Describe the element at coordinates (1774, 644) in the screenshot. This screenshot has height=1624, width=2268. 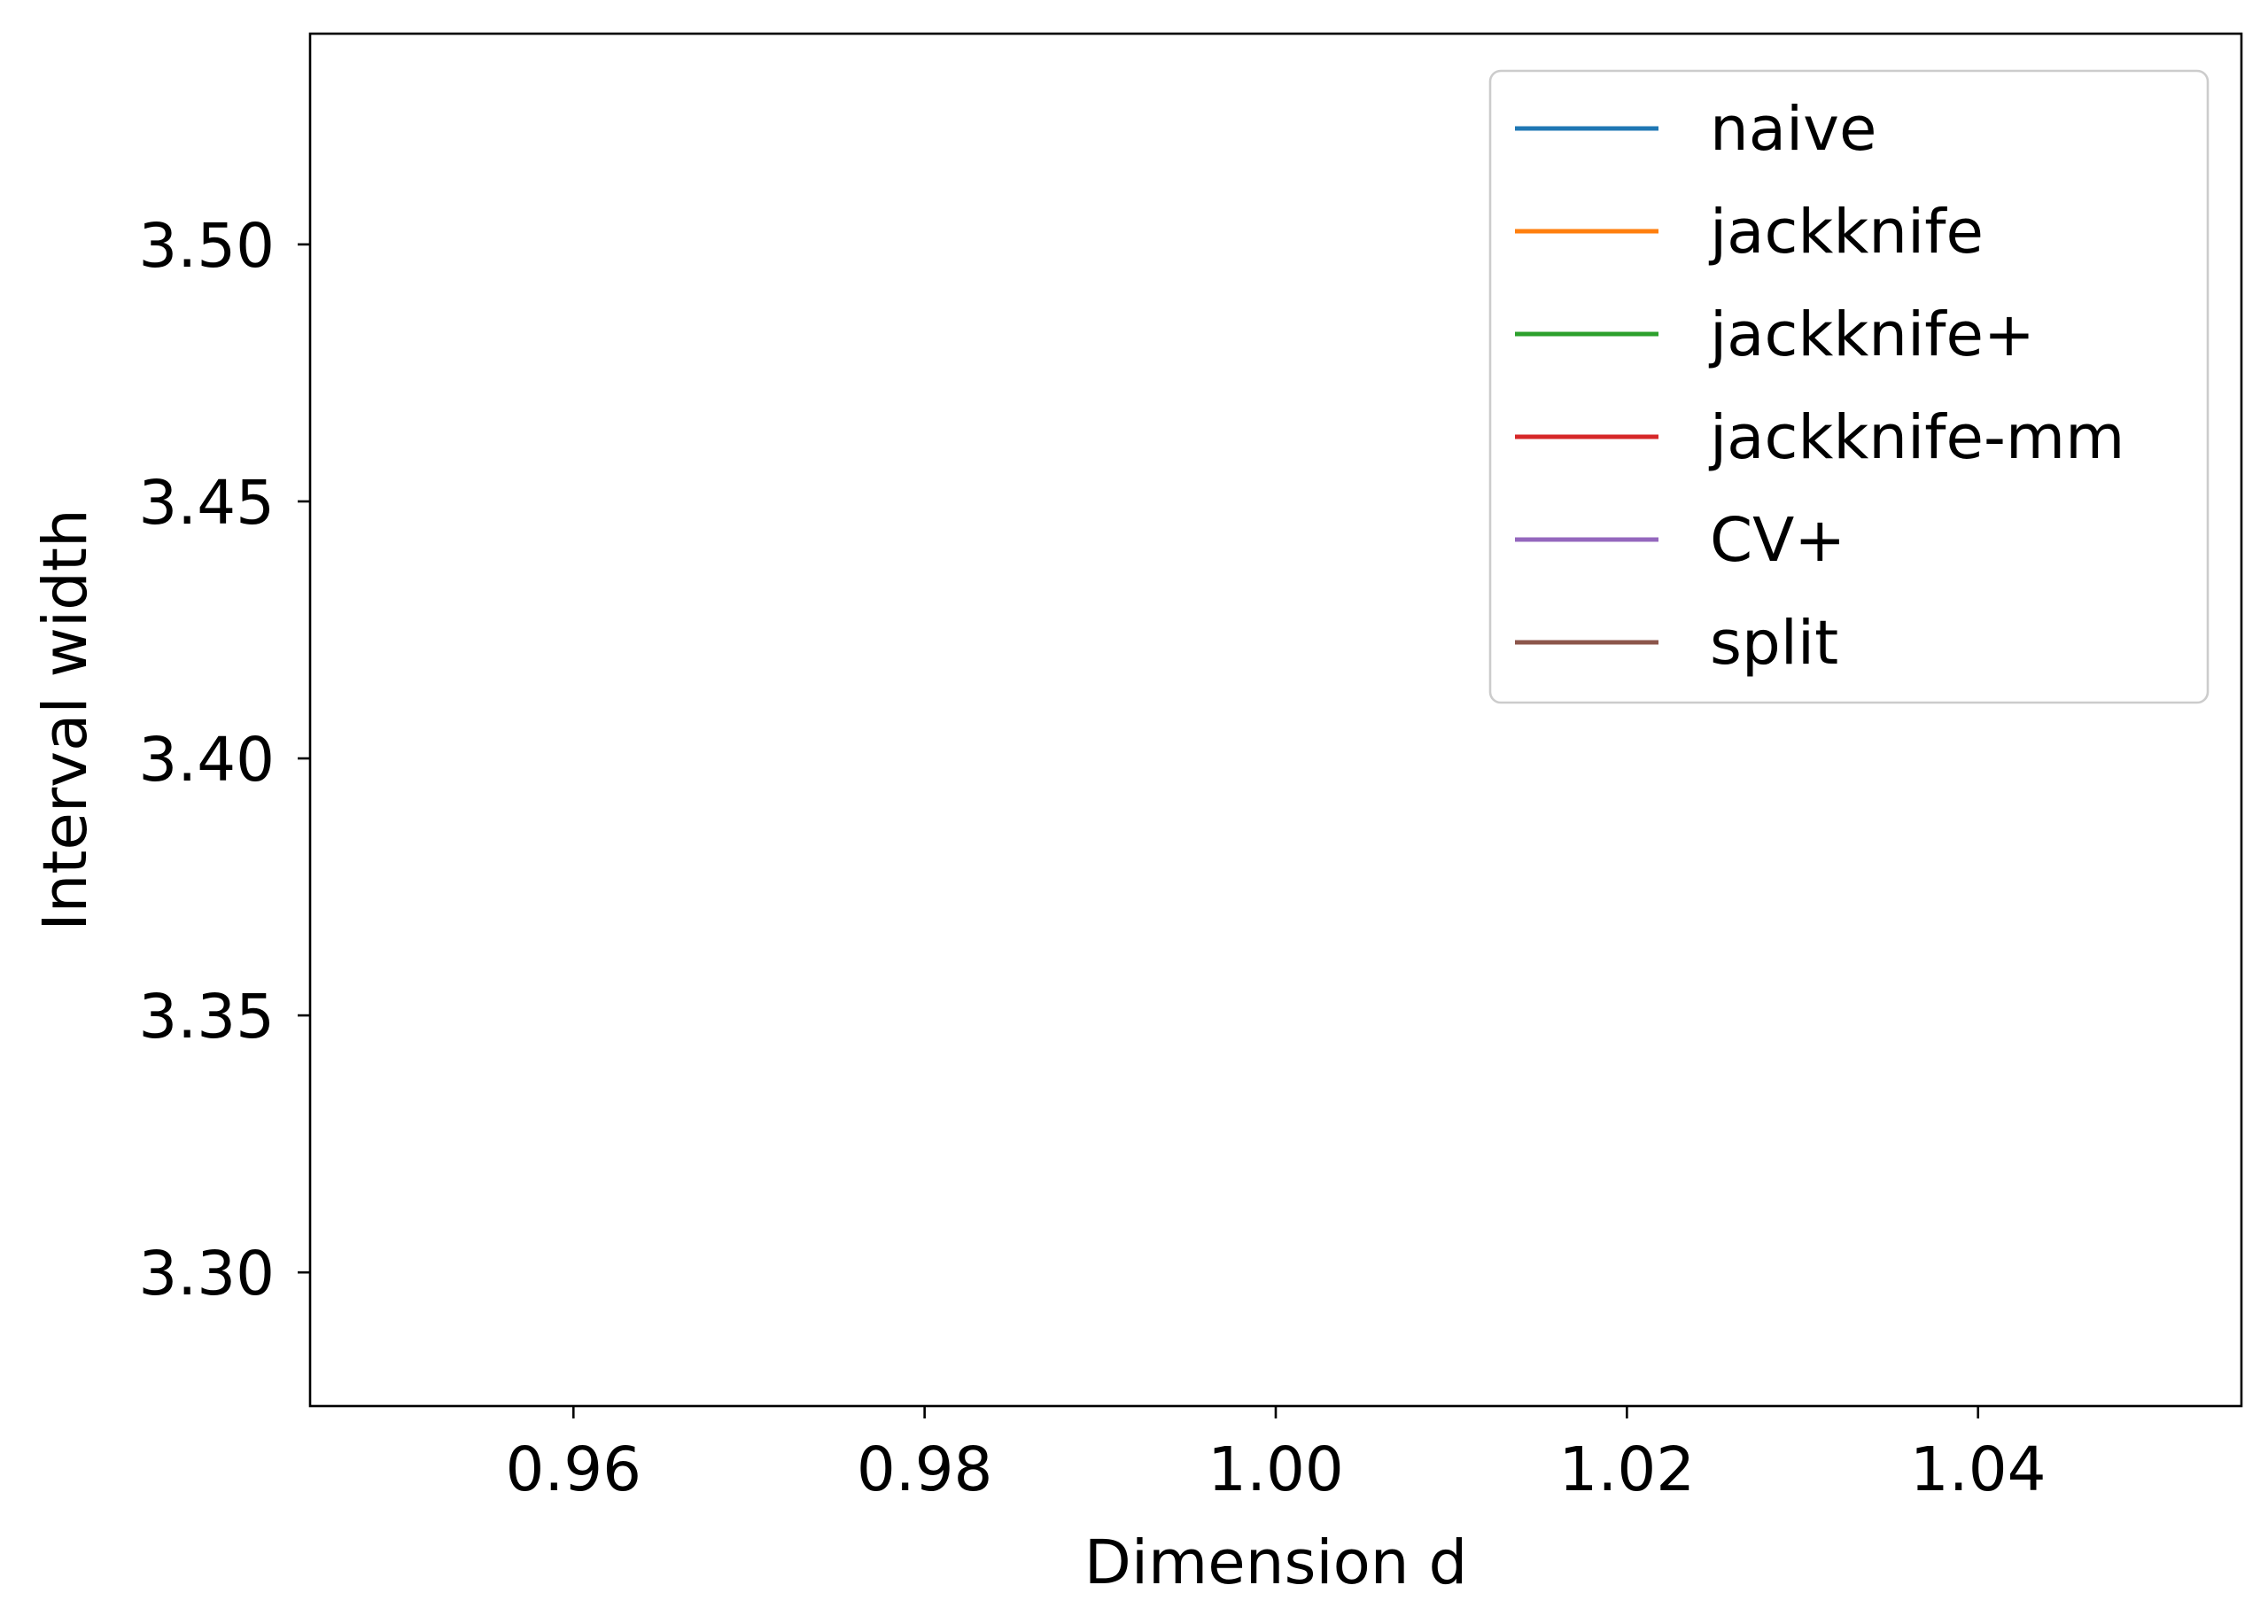
I see `legend-label: split` at that location.